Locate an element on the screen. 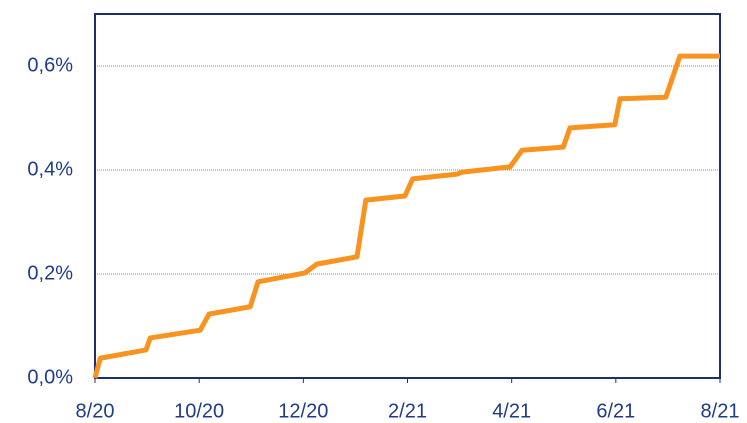 The image size is (747, 423). y-tick-label: 0,0% is located at coordinates (50, 377).